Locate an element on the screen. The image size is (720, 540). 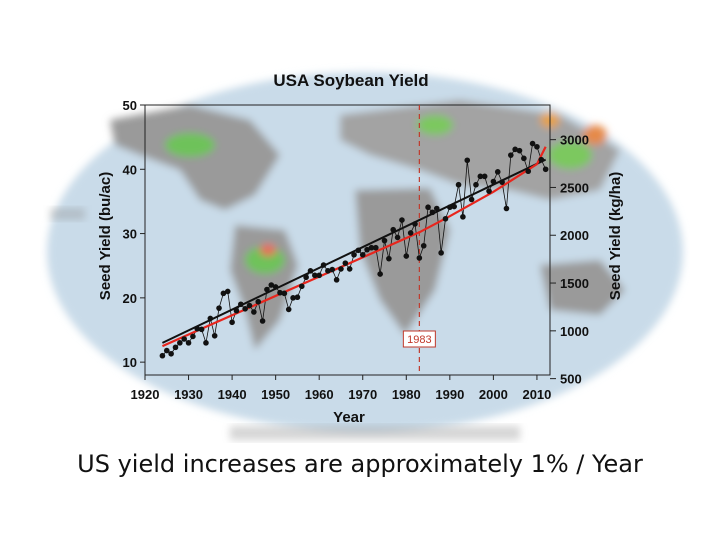
y-tick-label: 20 is located at coordinates (130, 298).